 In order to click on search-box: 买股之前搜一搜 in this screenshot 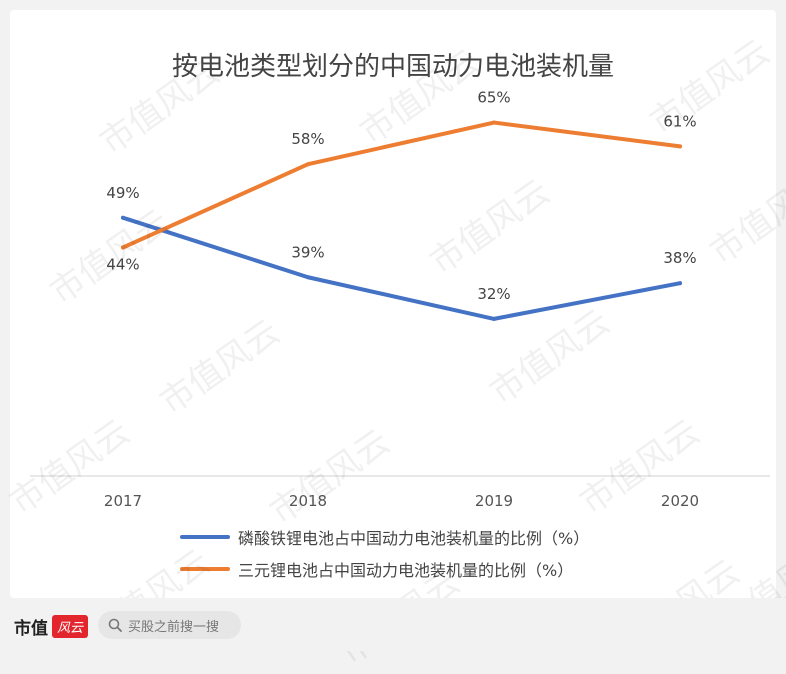, I will do `click(169, 625)`.